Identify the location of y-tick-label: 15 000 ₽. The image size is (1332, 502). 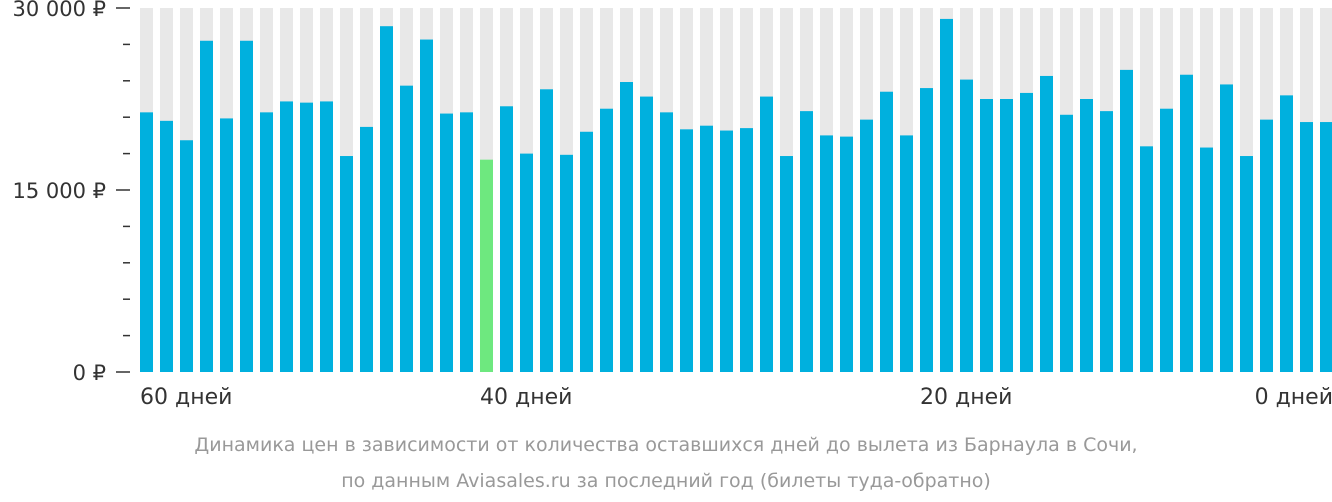
(59, 191).